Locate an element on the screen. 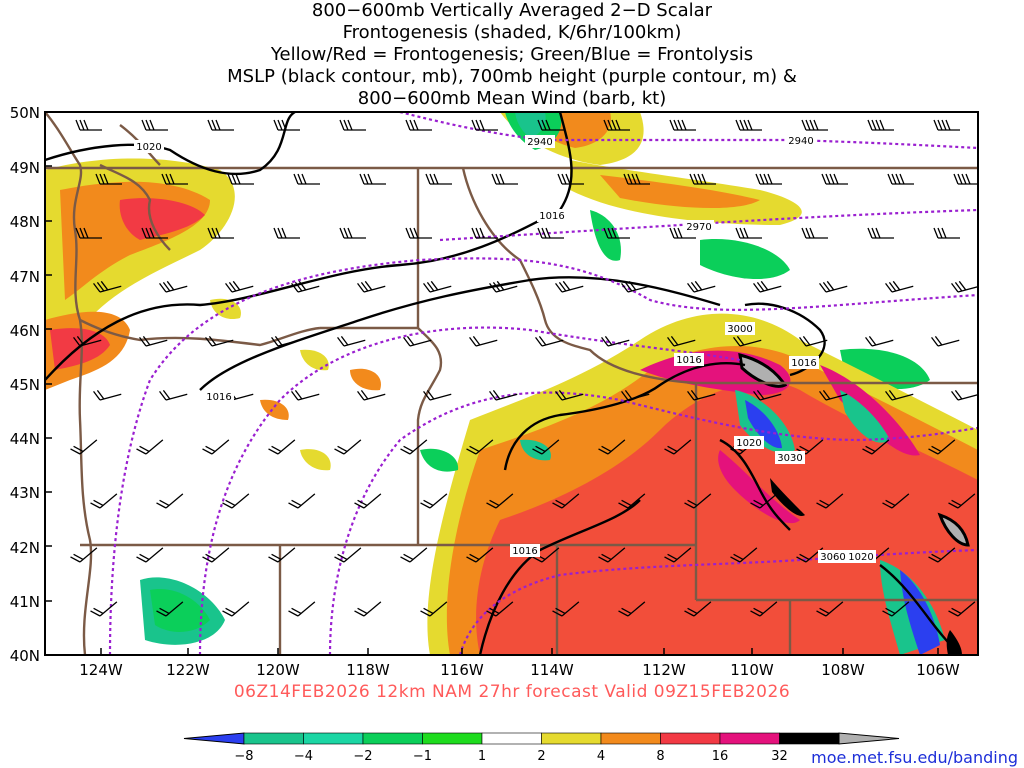 The image size is (1024, 768). lon-label: 112W is located at coordinates (664, 670).